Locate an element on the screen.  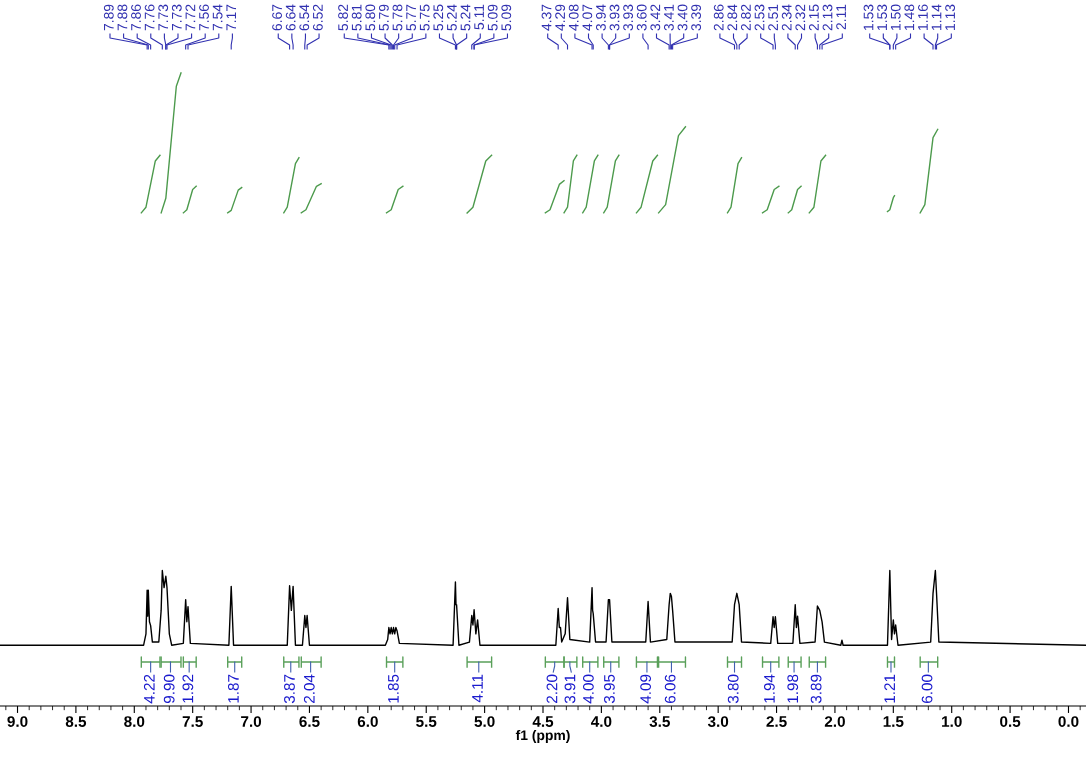
x-tick-label: 8.0 is located at coordinates (134, 721).